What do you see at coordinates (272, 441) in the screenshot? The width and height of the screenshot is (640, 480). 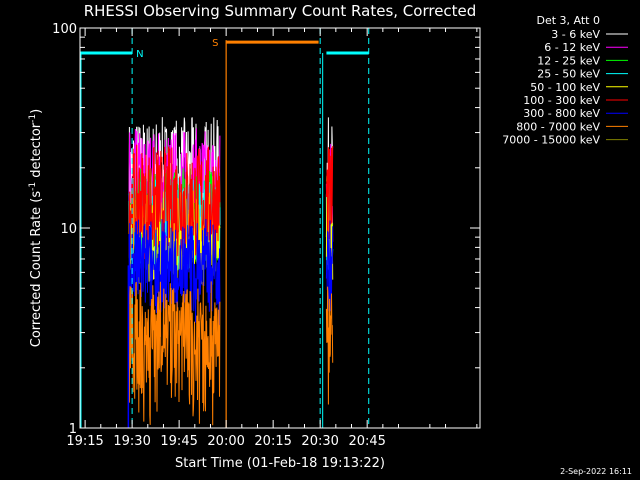 I see `x-tick-label-4: 20:15` at bounding box center [272, 441].